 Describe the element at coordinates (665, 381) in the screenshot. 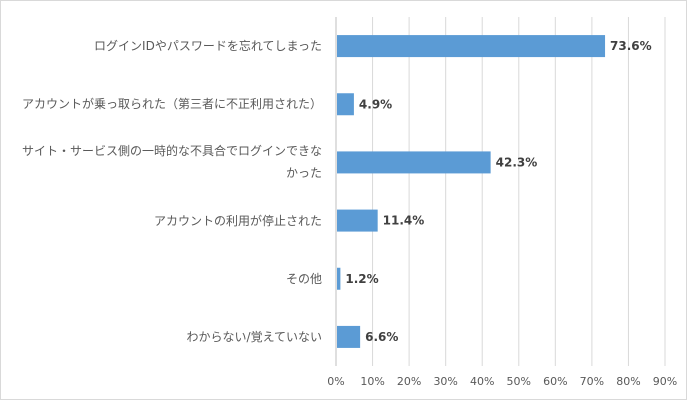

I see `x-tick-label: 90%` at that location.